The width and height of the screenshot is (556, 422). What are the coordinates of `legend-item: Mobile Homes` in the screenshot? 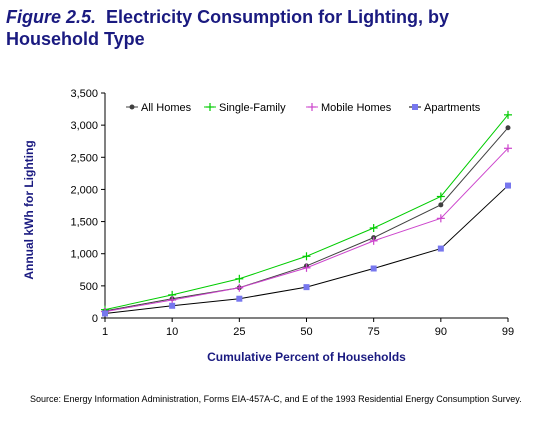 It's located at (349, 108).